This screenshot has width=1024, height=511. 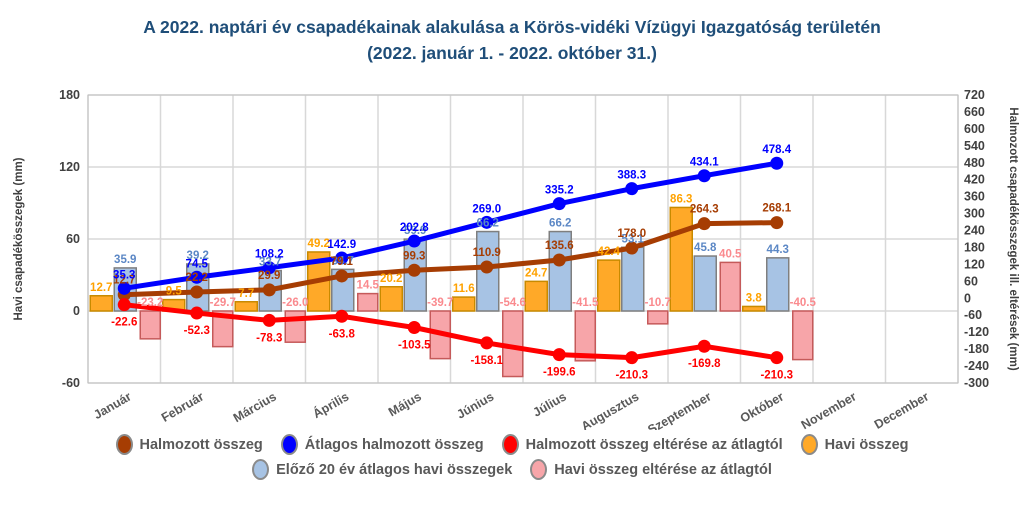 I want to click on right-axis-tick: 60, so click(x=971, y=281).